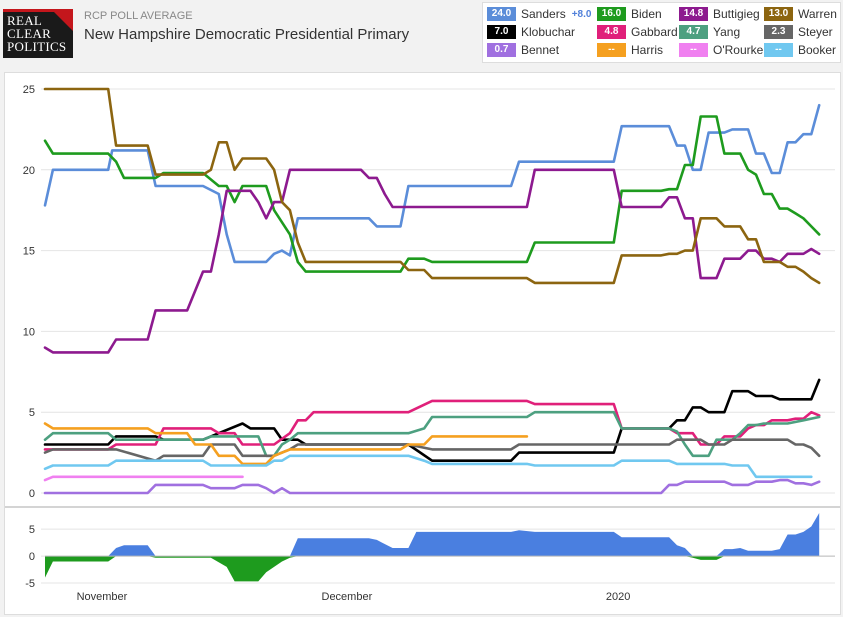  Describe the element at coordinates (611, 32) in the screenshot. I see `legend-value: 4.8` at that location.